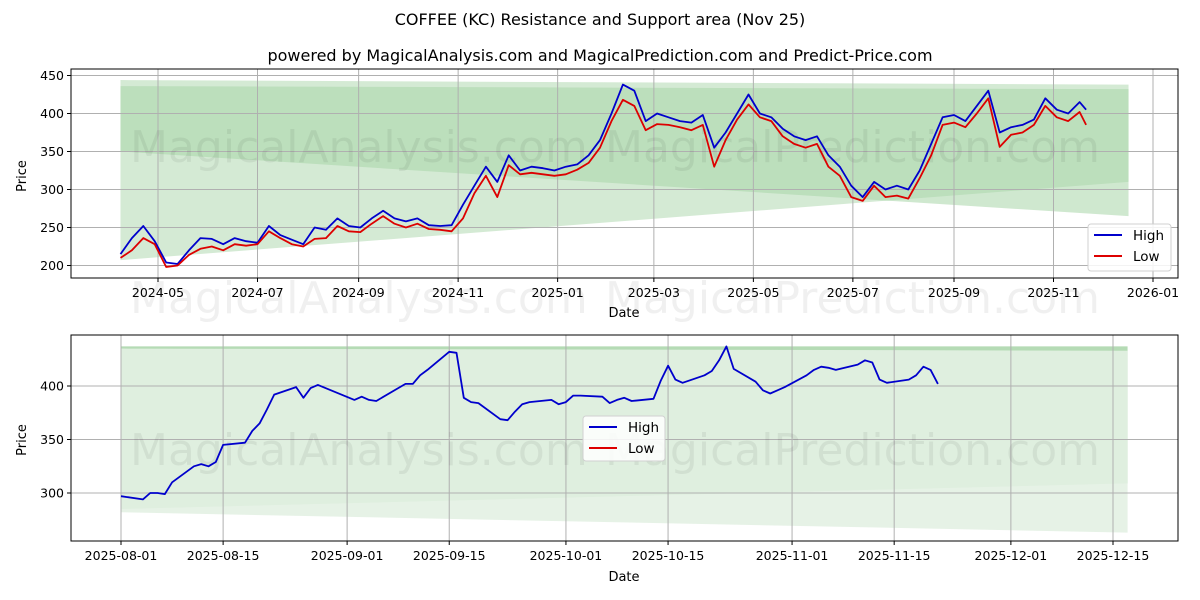 The image size is (1200, 600). I want to click on x-tick-label: 2025-08-01, so click(121, 555).